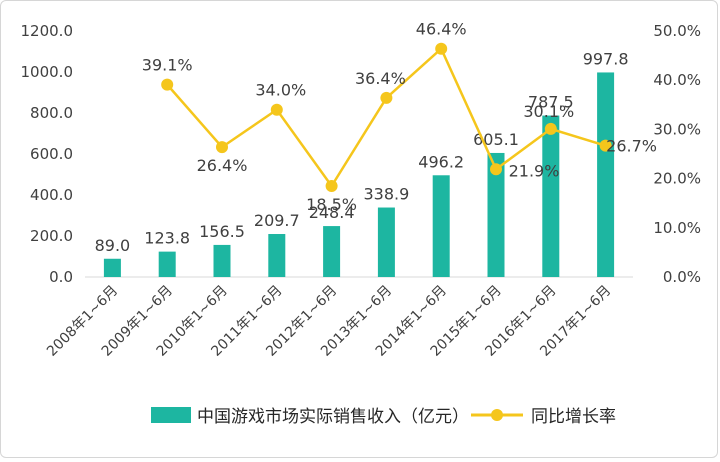  What do you see at coordinates (682, 277) in the screenshot?
I see `right-axis-tick-label: 0.0%` at bounding box center [682, 277].